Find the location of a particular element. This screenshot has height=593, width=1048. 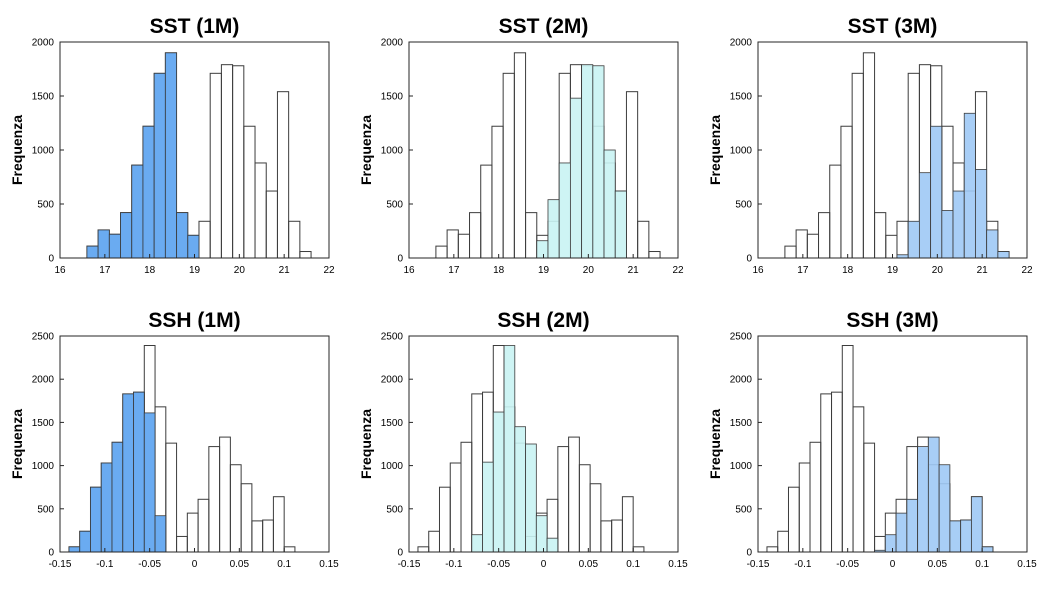

chart-title: SST (3M) is located at coordinates (893, 26).